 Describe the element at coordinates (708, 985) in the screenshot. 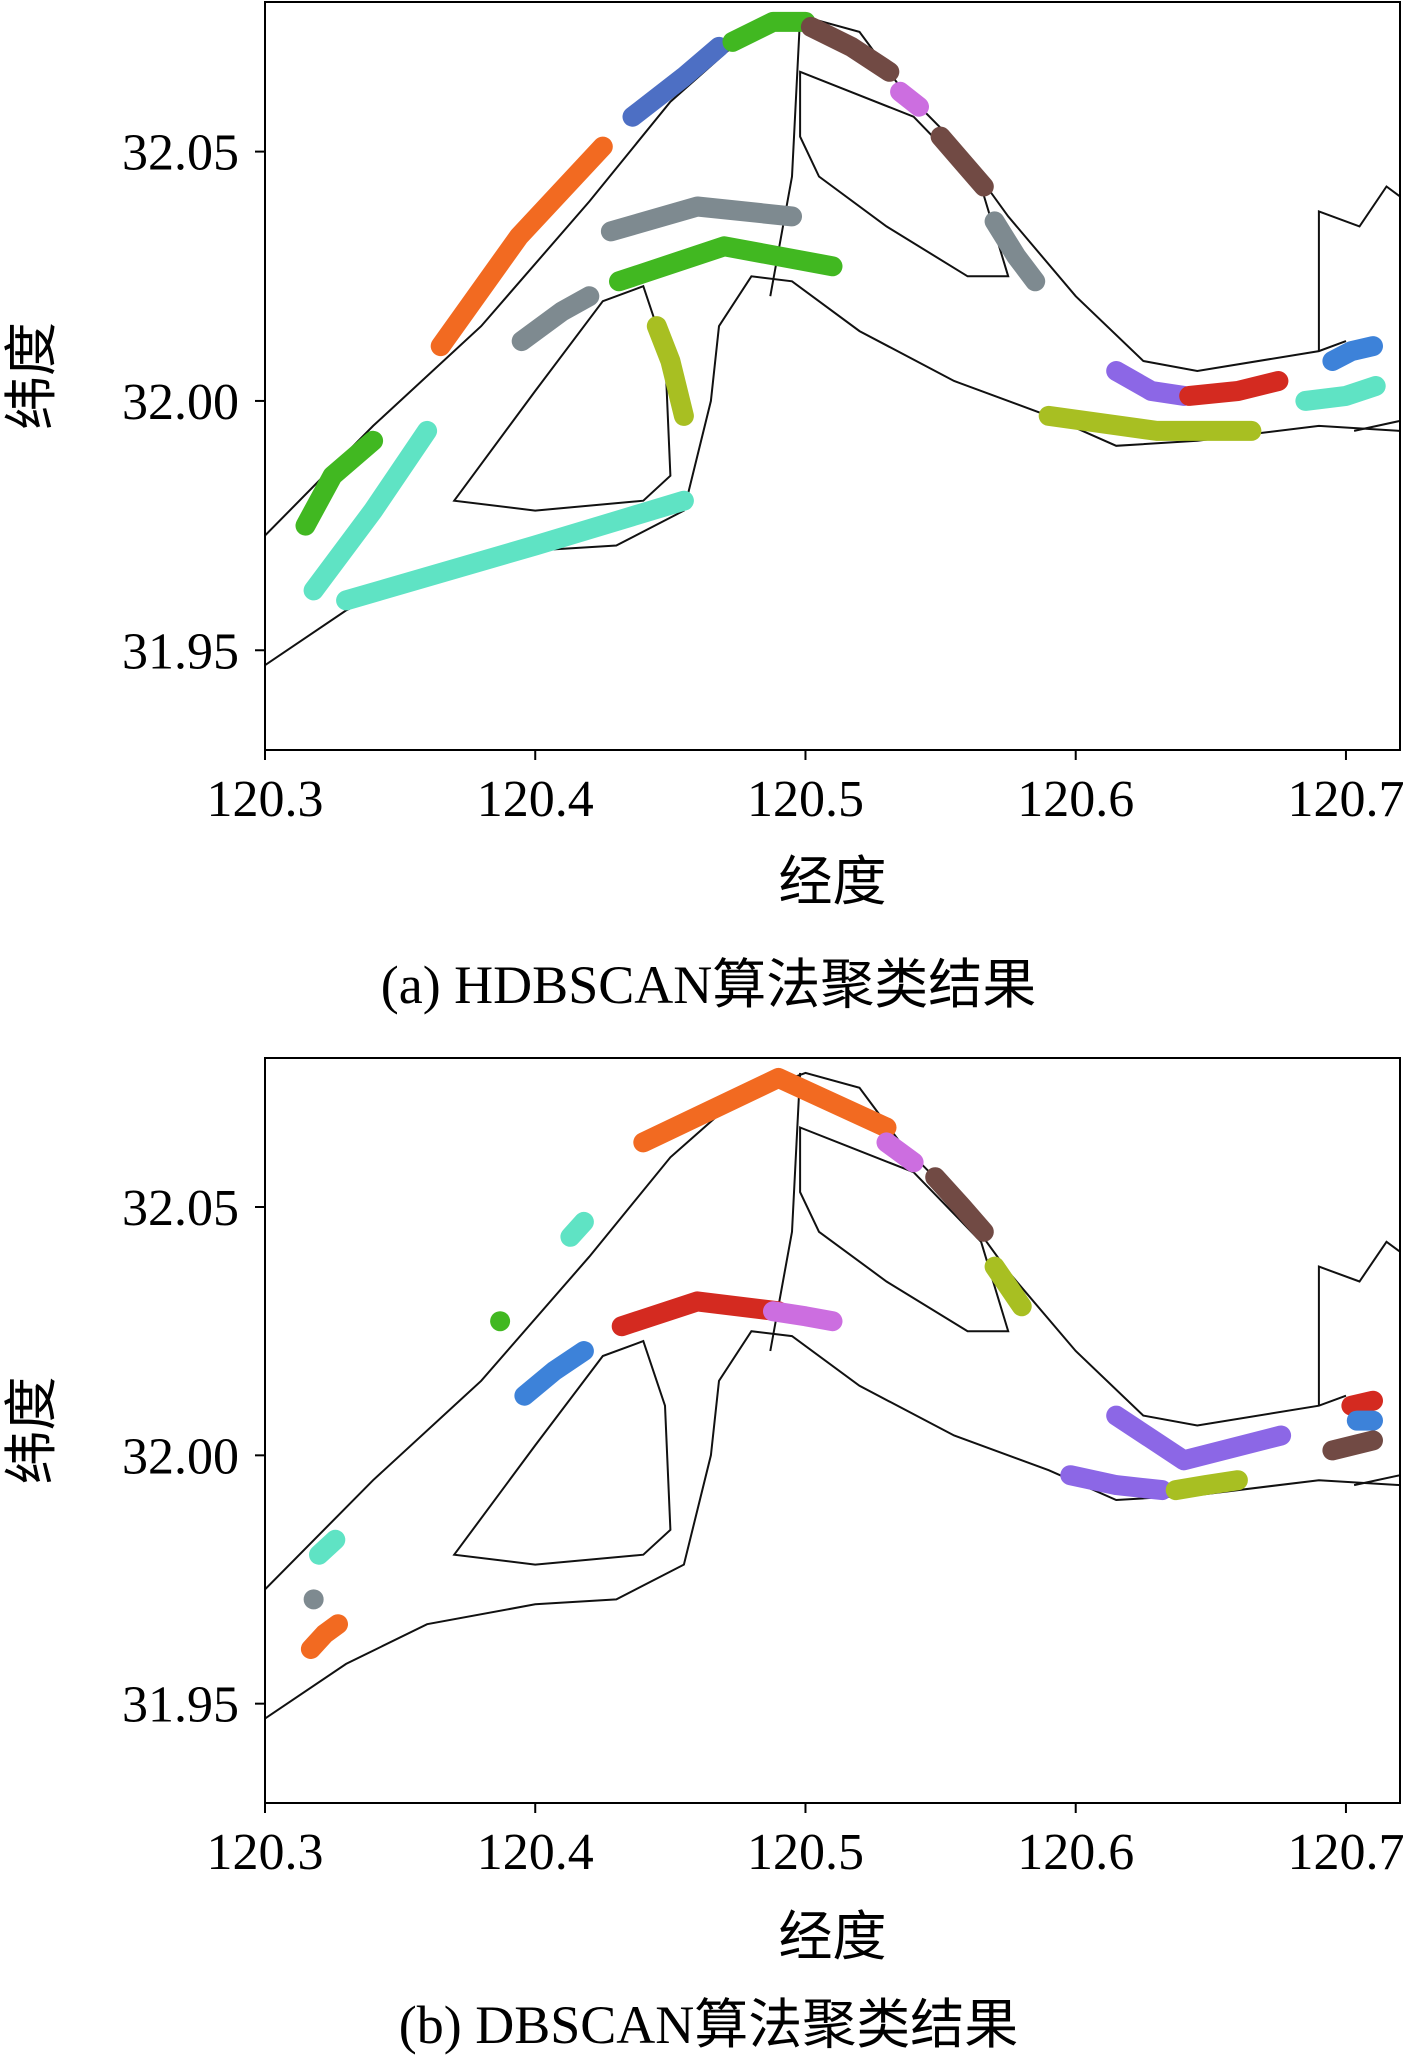

I see `caption-a: (a) HDBSCAN算法聚类结果` at that location.